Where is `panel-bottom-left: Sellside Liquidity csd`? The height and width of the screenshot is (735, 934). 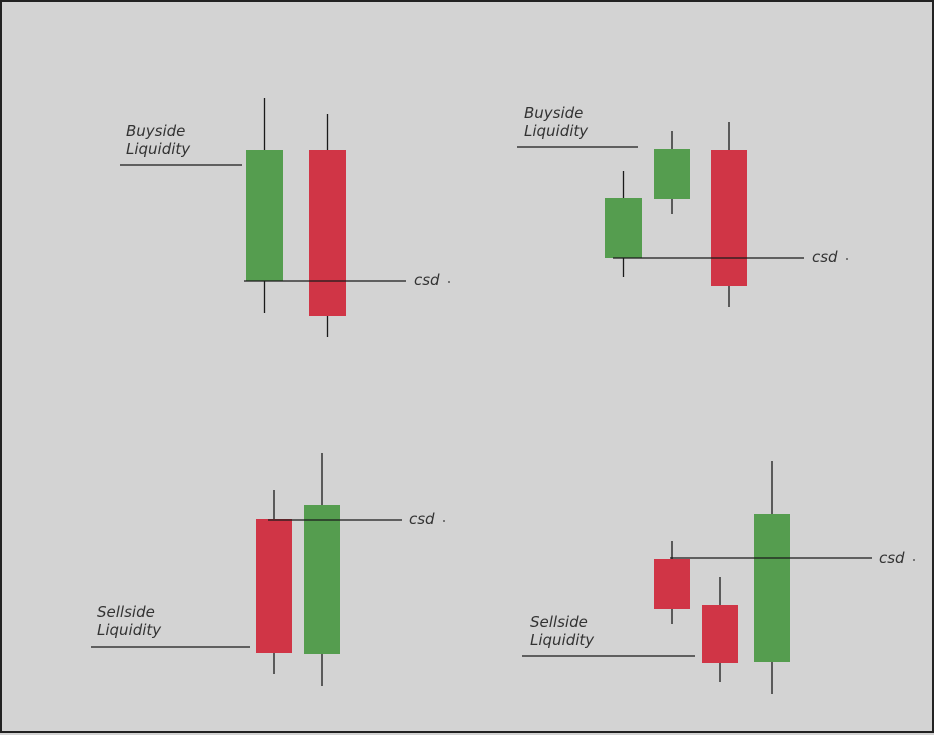
panel-bottom-left: Sellside Liquidity csd is located at coordinates (268, 569).